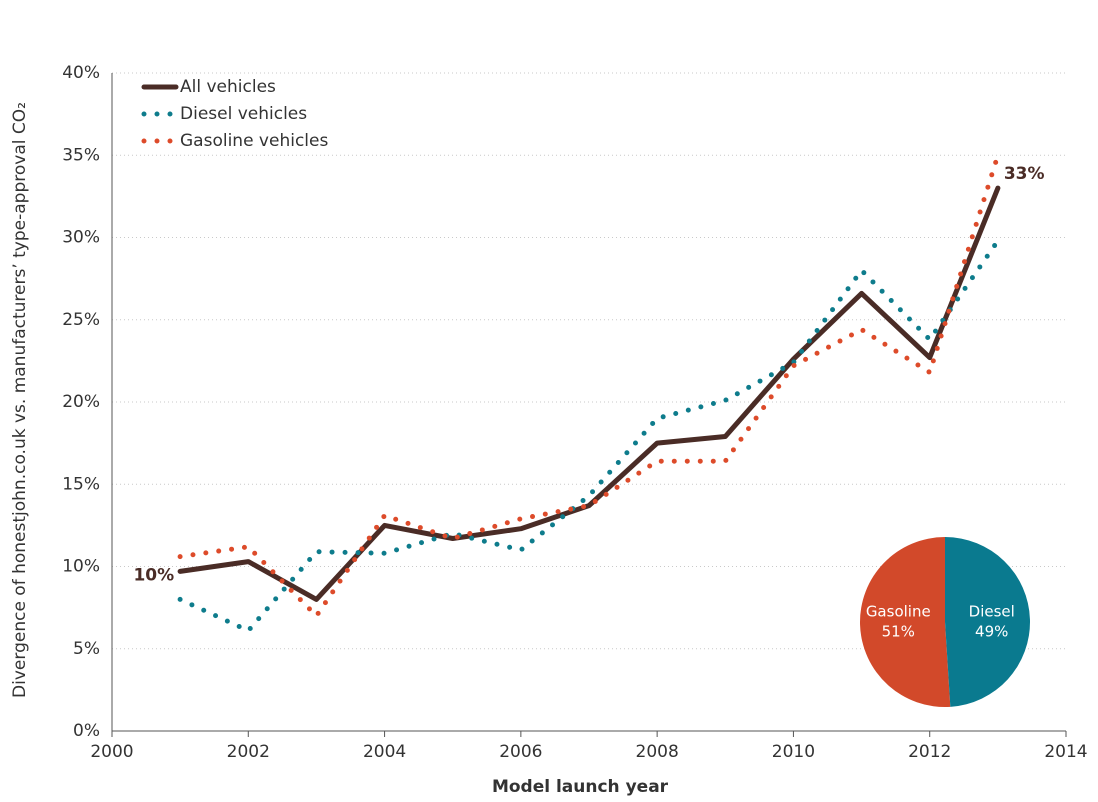  Describe the element at coordinates (580, 787) in the screenshot. I see `x-axis-title: Model launch year` at that location.